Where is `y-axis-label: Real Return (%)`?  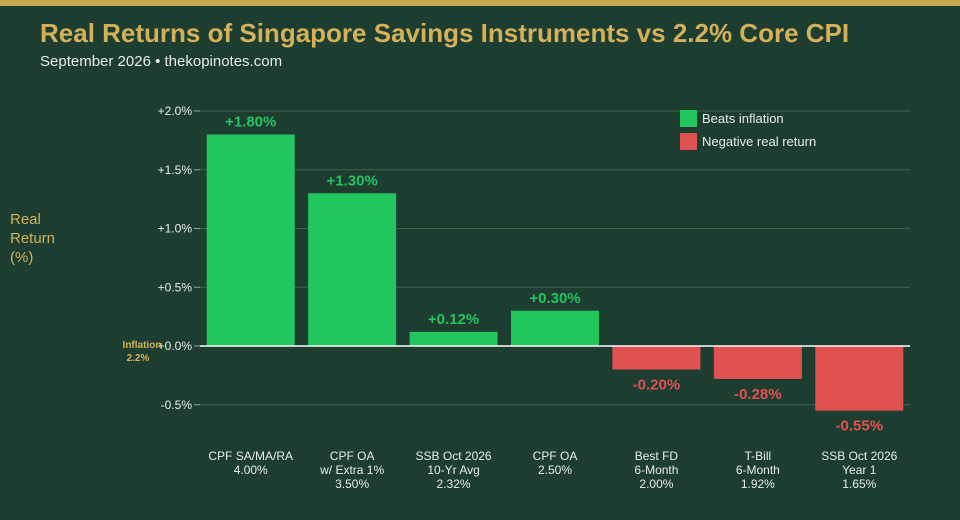
y-axis-label: Real Return (%) is located at coordinates (32, 238).